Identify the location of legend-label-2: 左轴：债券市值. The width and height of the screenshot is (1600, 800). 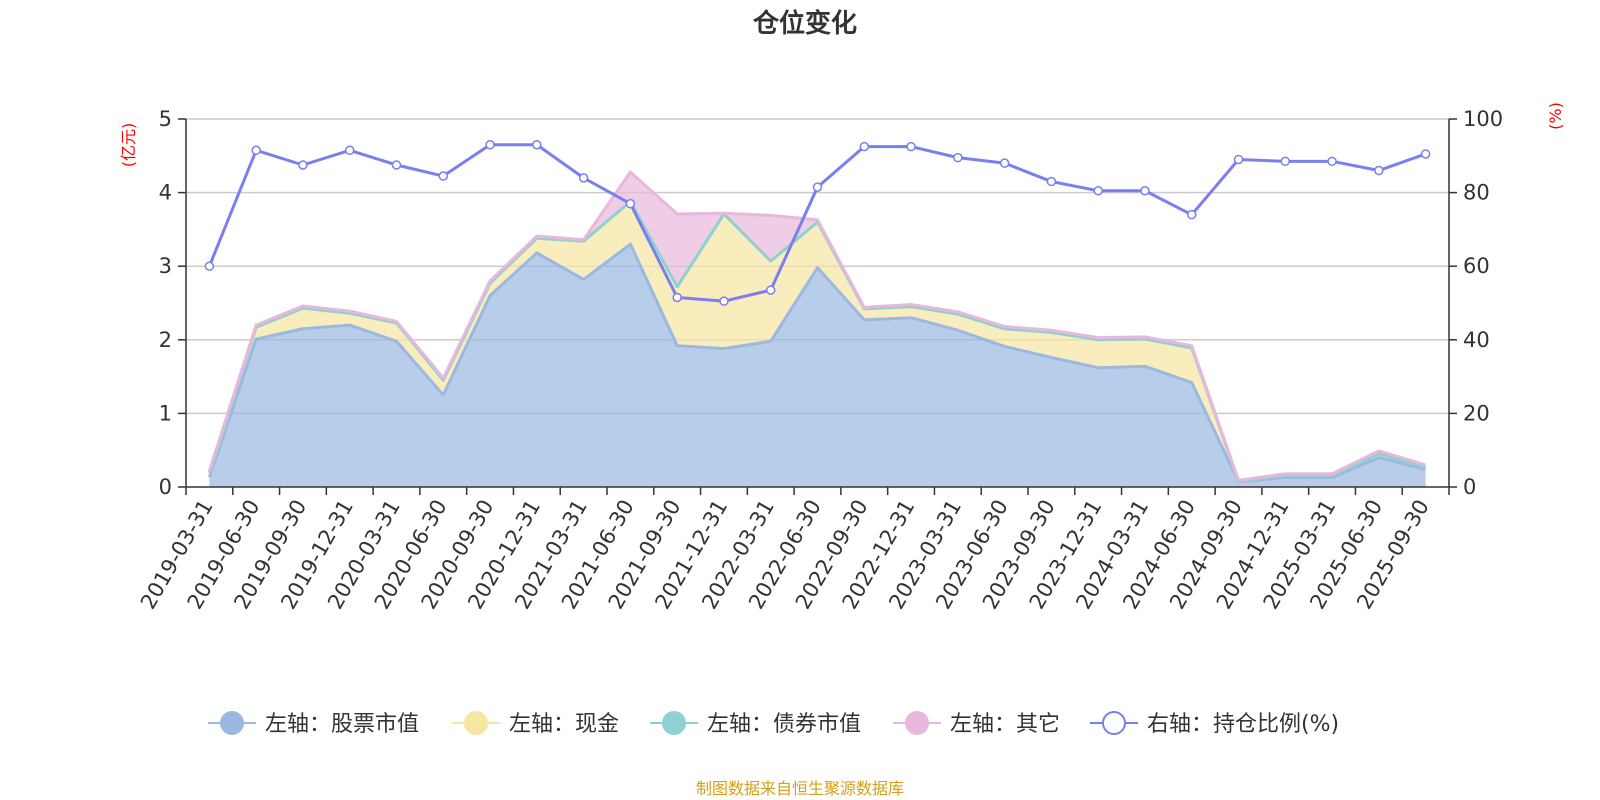
(784, 724).